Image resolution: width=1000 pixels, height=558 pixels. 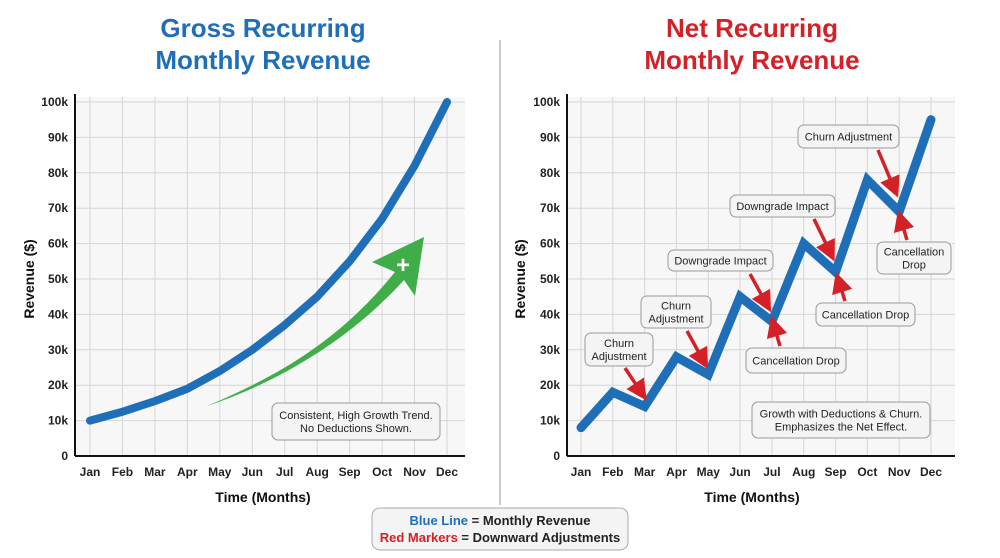 What do you see at coordinates (500, 529) in the screenshot?
I see `legend-box` at bounding box center [500, 529].